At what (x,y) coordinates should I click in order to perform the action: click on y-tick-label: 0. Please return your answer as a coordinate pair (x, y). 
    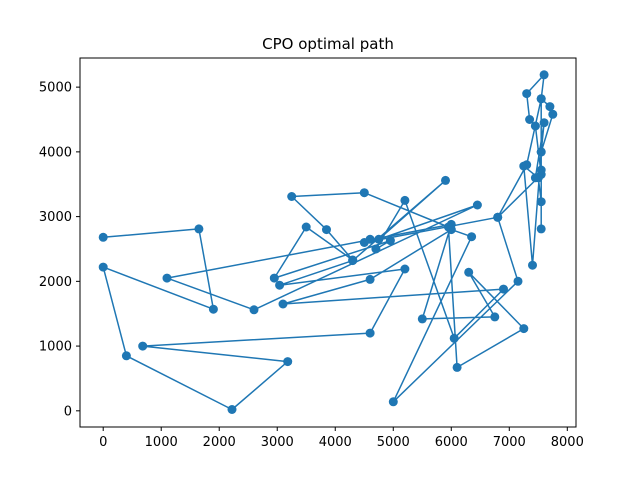
    Looking at the image, I should click on (68, 411).